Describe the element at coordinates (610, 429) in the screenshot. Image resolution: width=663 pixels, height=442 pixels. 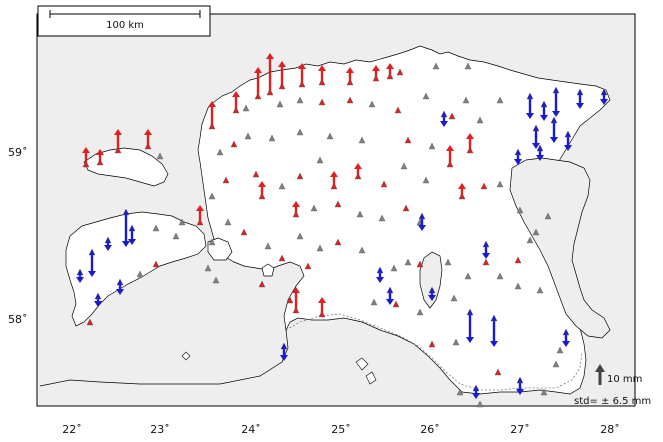
I see `lon-label-28: 28˚` at that location.